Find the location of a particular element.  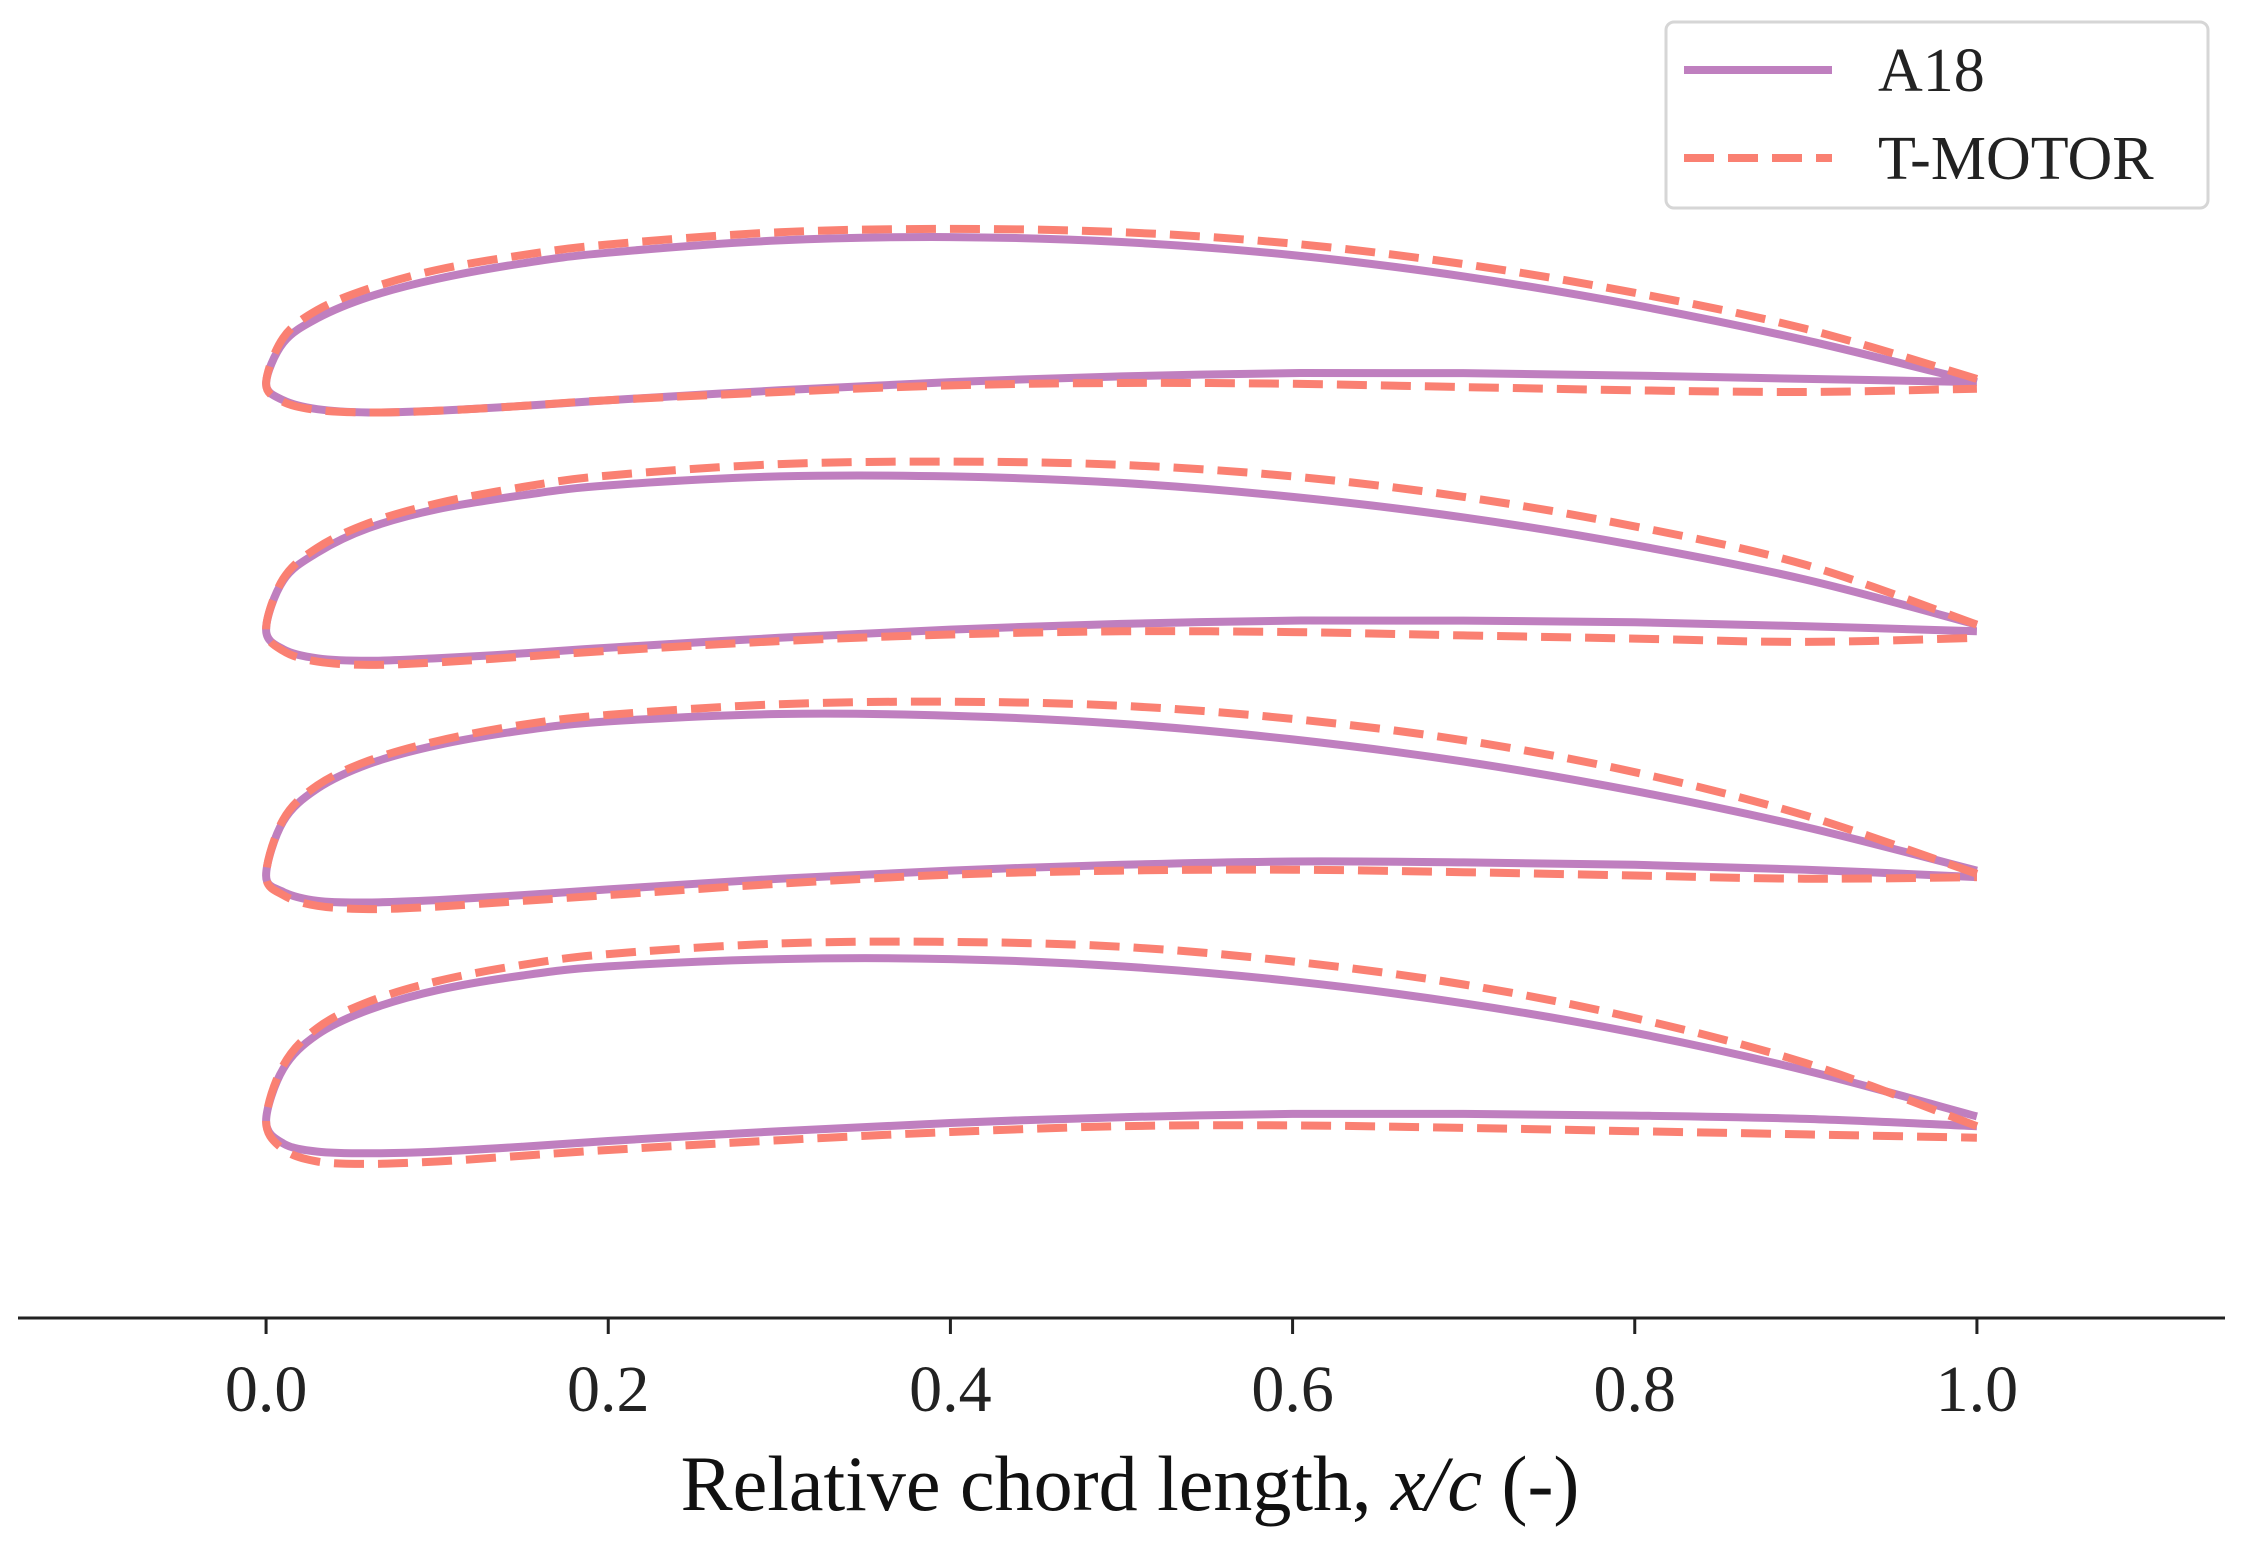

x-tick-label: 0.2 is located at coordinates (608, 1389).